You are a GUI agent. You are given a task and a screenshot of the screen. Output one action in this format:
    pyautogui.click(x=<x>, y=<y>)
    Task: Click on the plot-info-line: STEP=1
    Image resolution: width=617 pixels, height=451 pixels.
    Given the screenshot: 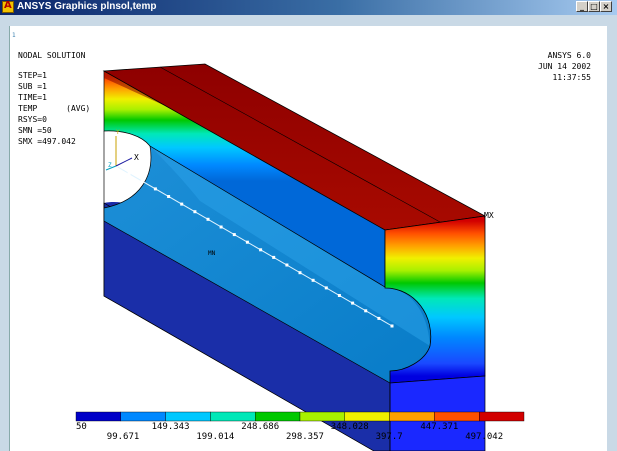 What is the action you would take?
    pyautogui.click(x=32, y=75)
    